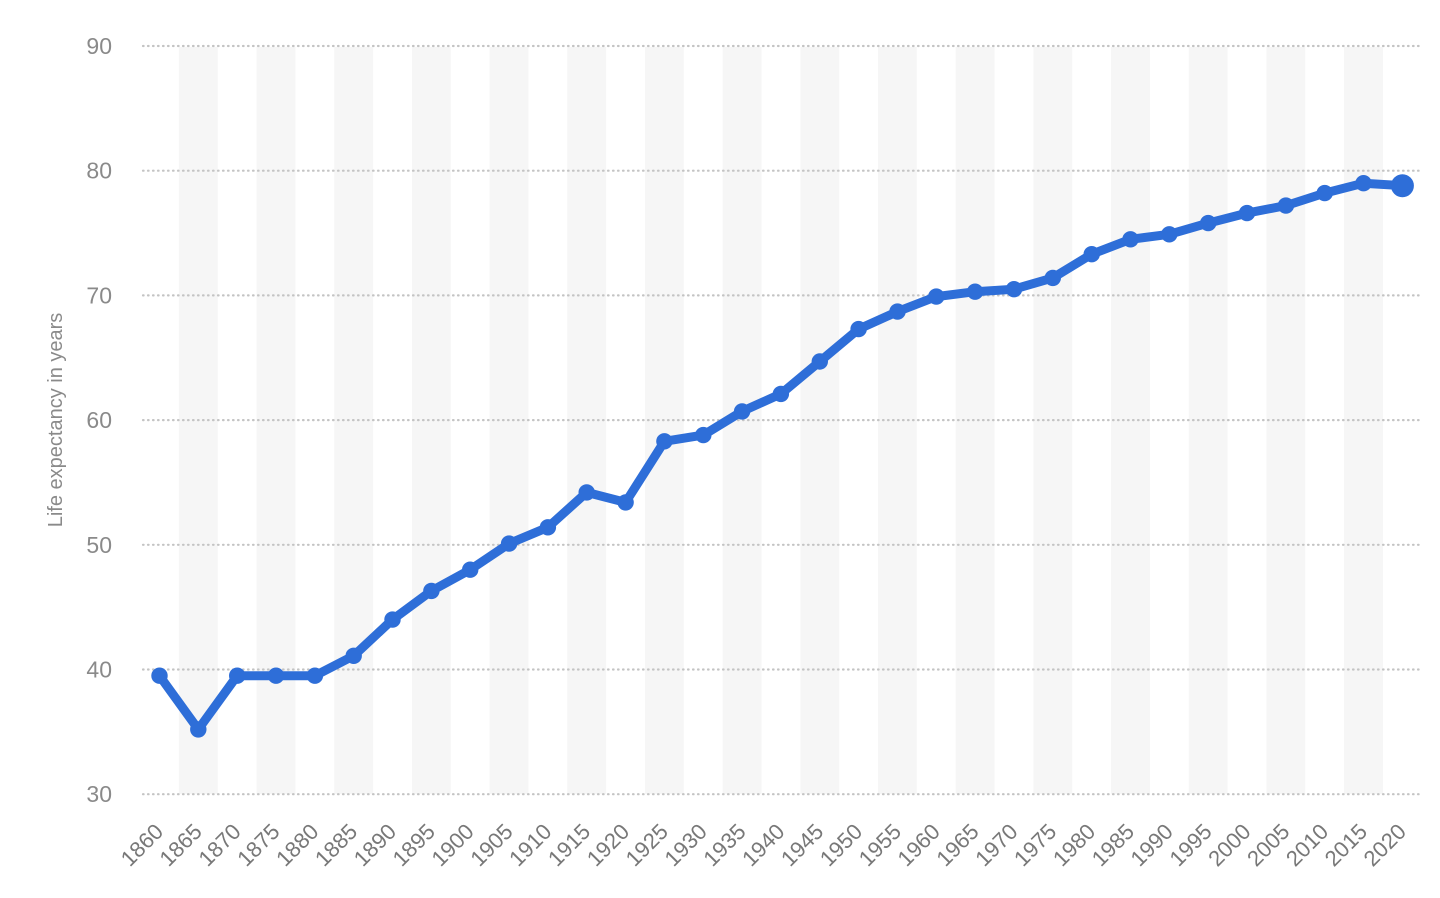 The width and height of the screenshot is (1440, 898). I want to click on x-tick-label: 1985, so click(1113, 845).